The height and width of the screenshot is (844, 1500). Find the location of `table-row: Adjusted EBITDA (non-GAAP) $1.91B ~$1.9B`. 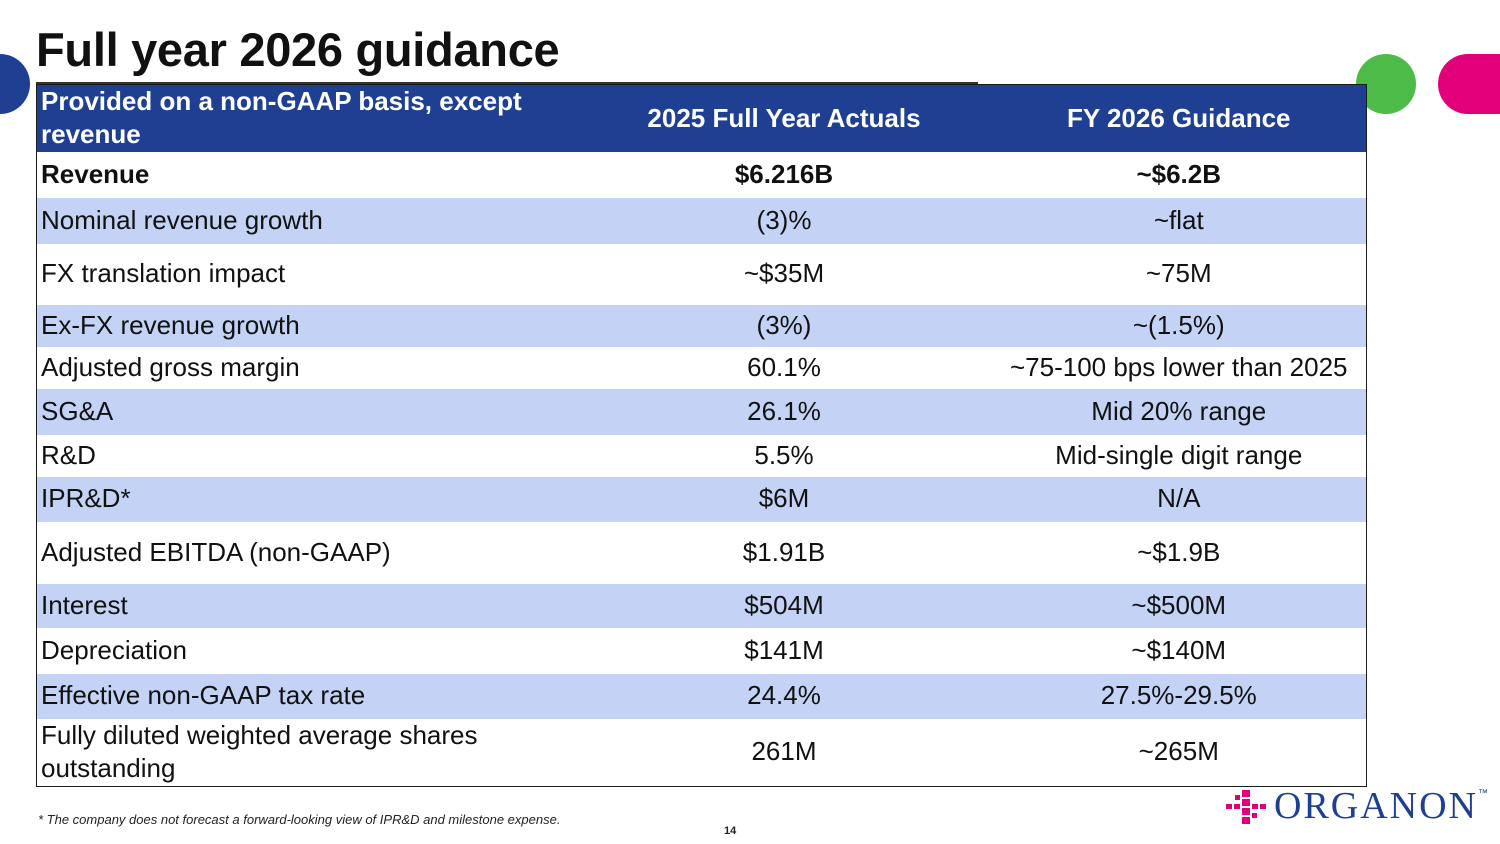

table-row: Adjusted EBITDA (non-GAAP) $1.91B ~$1.9B is located at coordinates (702, 553).